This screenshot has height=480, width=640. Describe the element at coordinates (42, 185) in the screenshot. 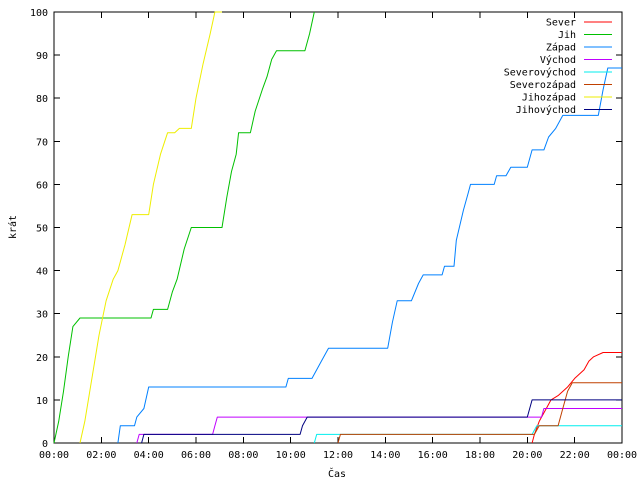

I see `y-tick-label: 60` at that location.